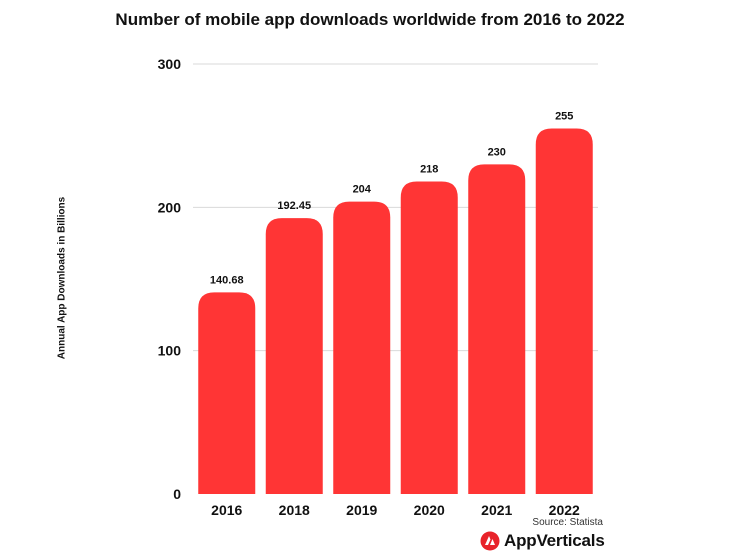 This screenshot has width=740, height=555. I want to click on source-note: Source: Statista, so click(567, 522).